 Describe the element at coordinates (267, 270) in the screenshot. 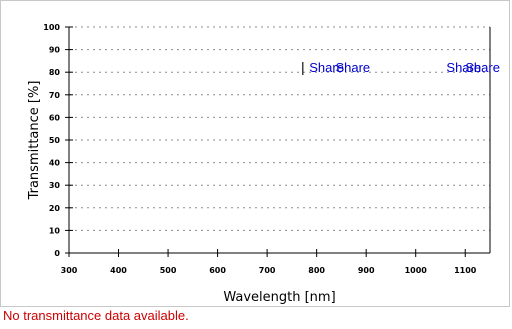

I see `x-tick-label-700: 700` at that location.